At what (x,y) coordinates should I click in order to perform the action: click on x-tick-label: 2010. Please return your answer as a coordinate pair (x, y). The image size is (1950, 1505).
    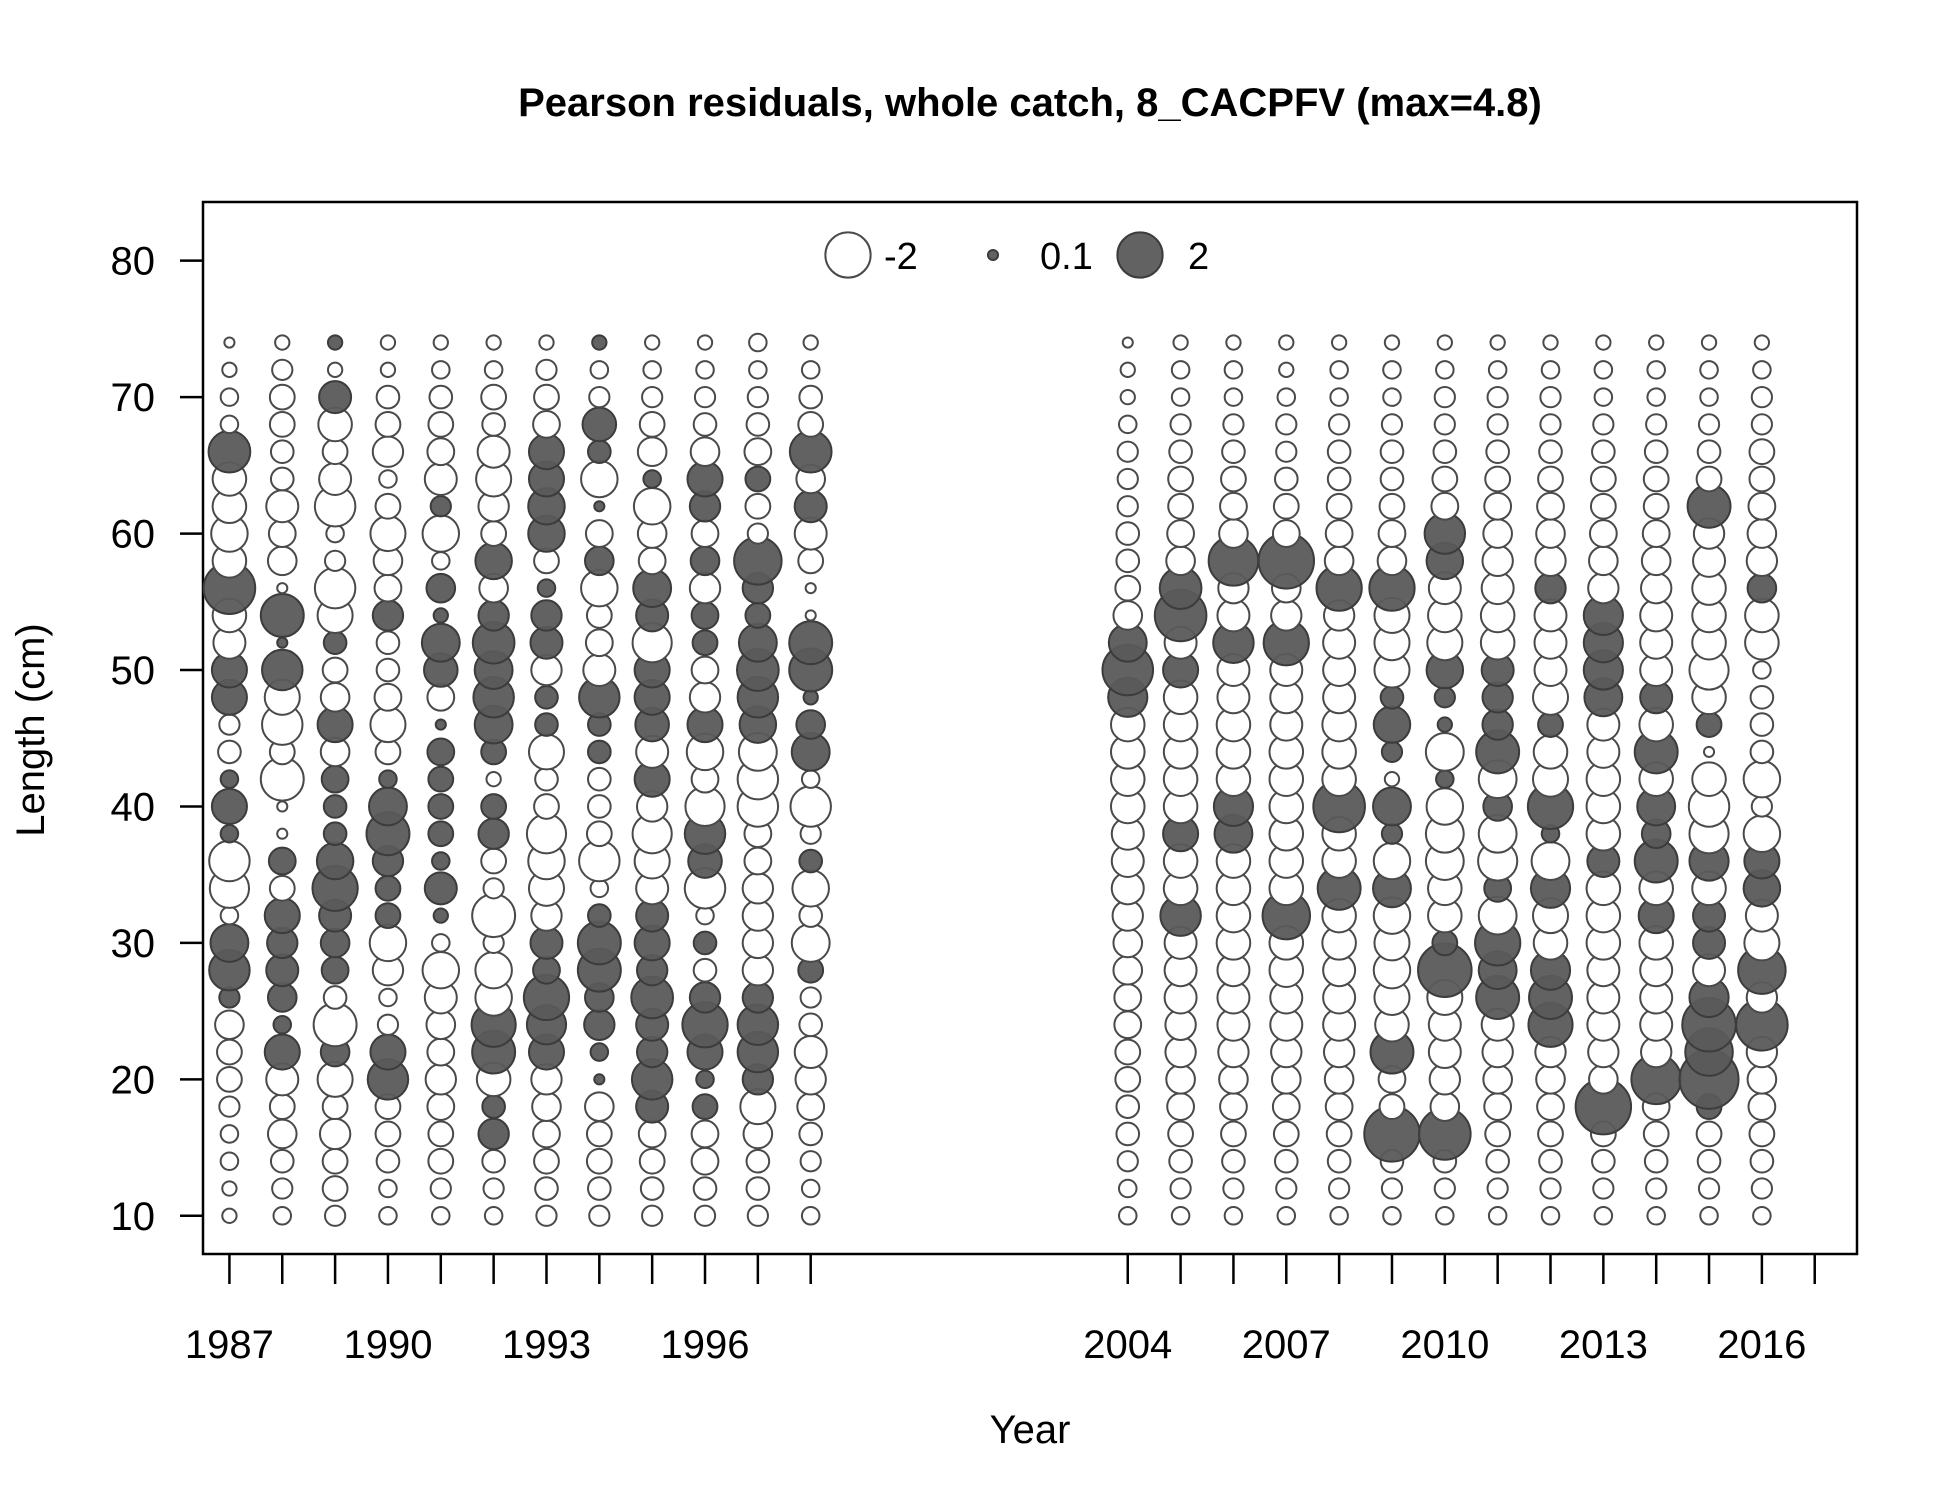
    Looking at the image, I should click on (1444, 1345).